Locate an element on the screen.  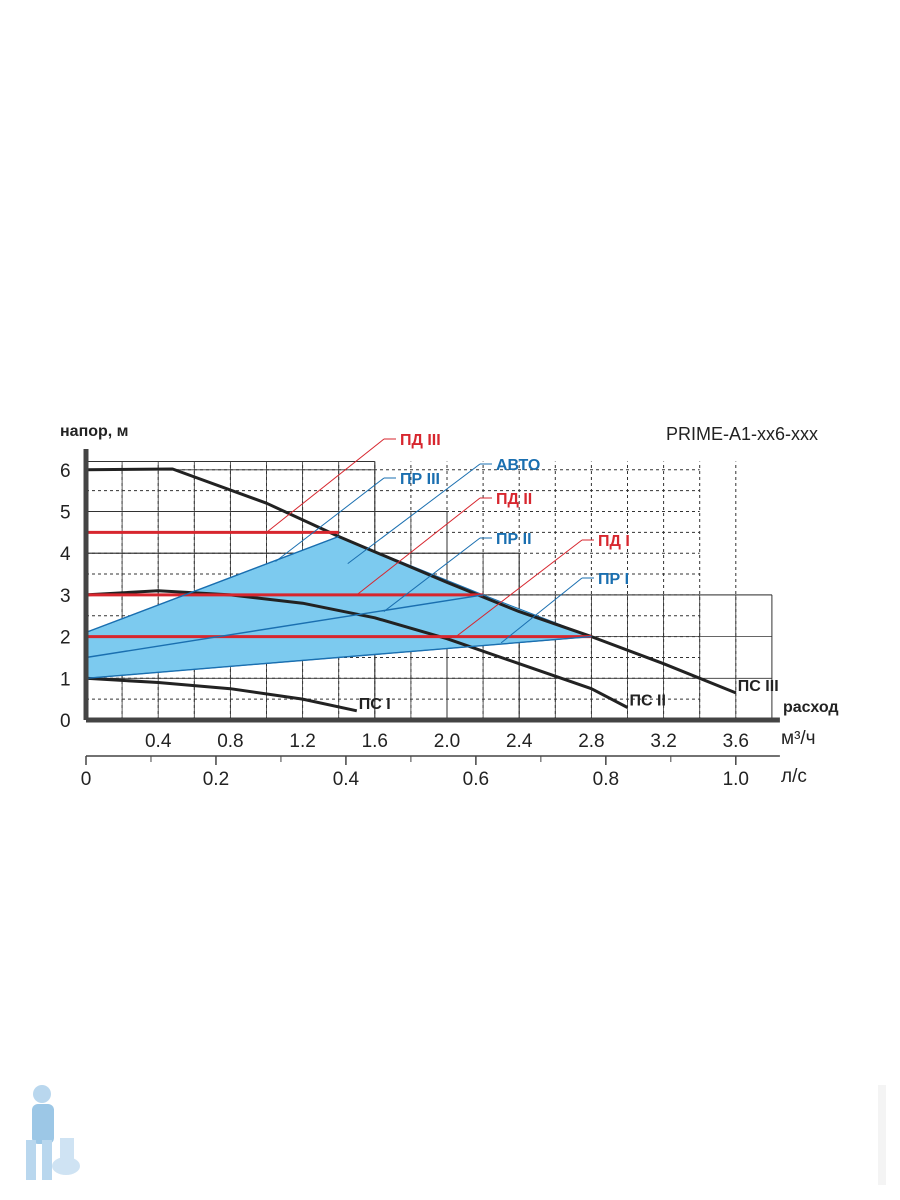
series-пр-i is located at coordinates (338, 657).